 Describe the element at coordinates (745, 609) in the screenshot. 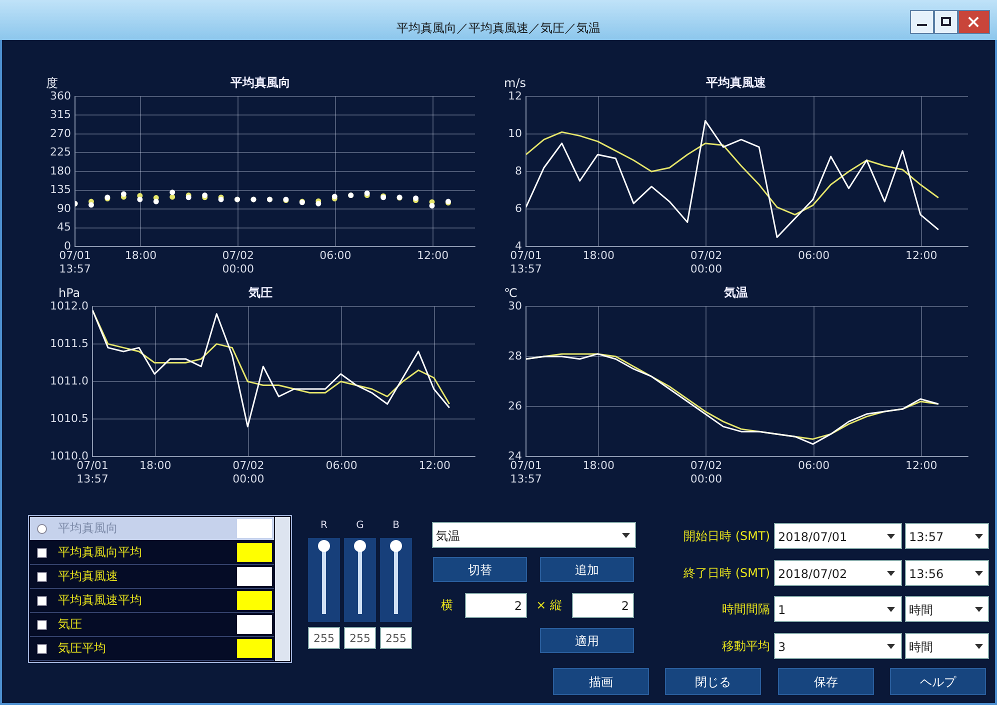

I see `text: 時間間隔` at that location.